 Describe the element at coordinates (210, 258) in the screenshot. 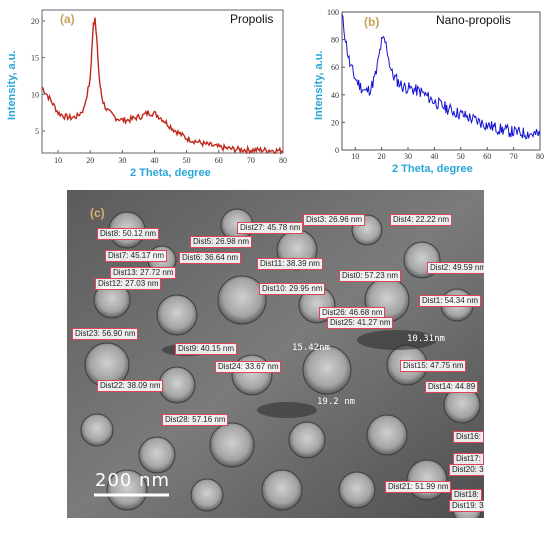

I see `measure-label: Dist6: 36.64 nm` at that location.